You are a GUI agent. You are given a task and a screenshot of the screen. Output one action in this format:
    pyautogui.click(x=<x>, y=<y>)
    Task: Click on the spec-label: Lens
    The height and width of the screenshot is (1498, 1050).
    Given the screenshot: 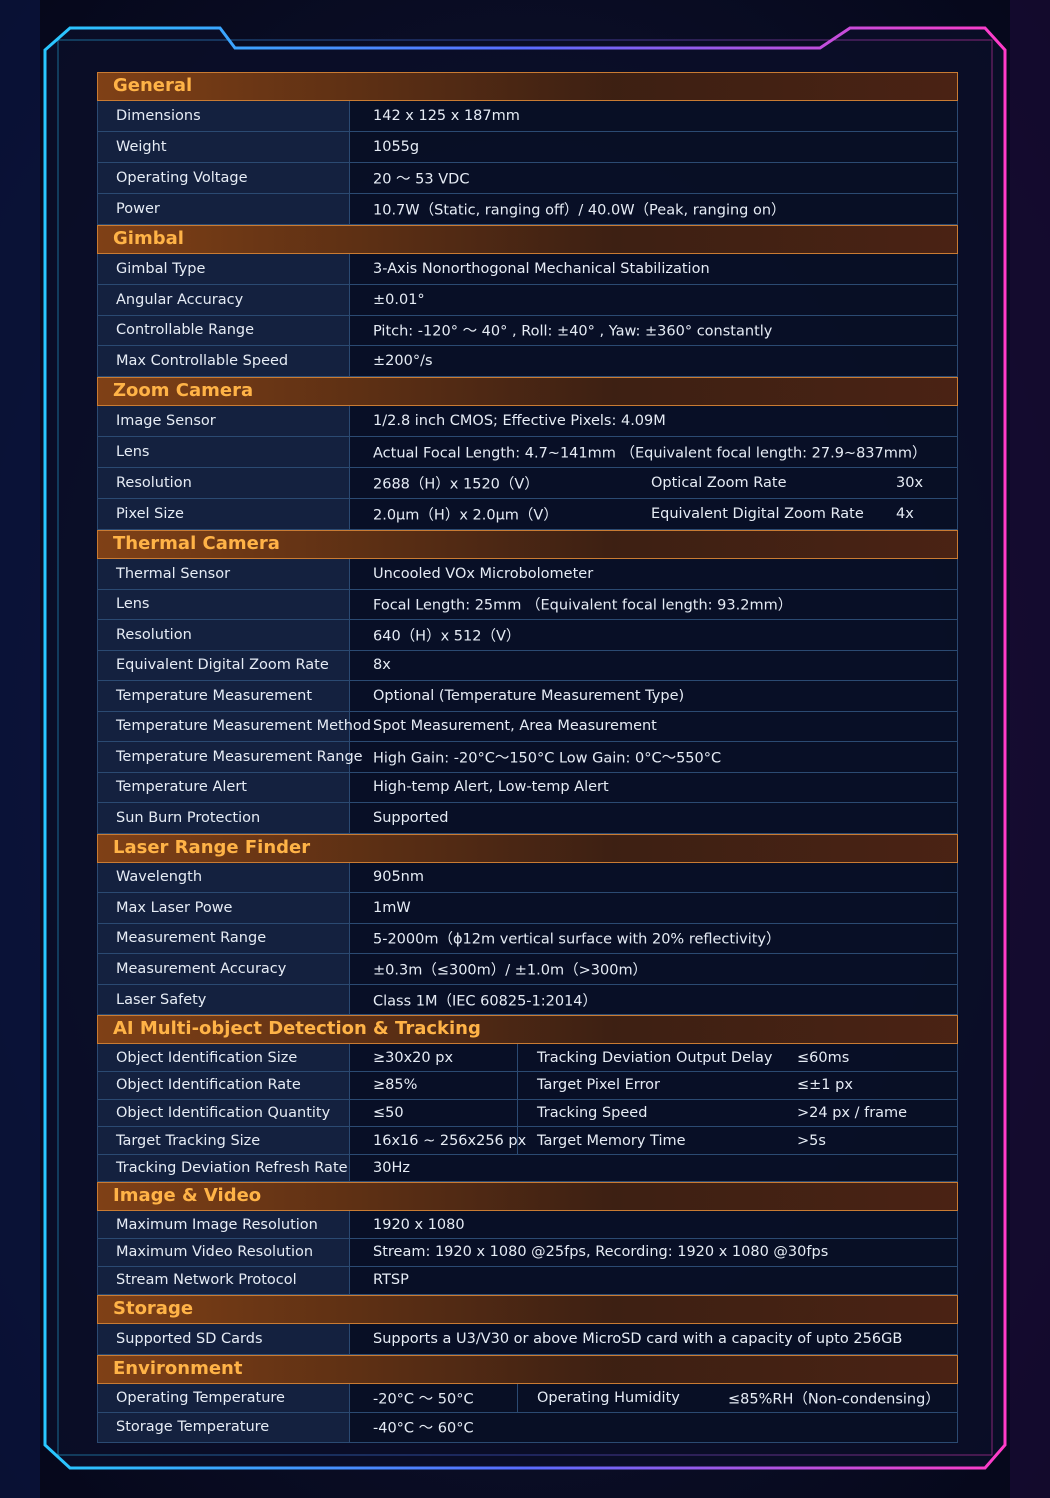 What is the action you would take?
    pyautogui.click(x=133, y=452)
    